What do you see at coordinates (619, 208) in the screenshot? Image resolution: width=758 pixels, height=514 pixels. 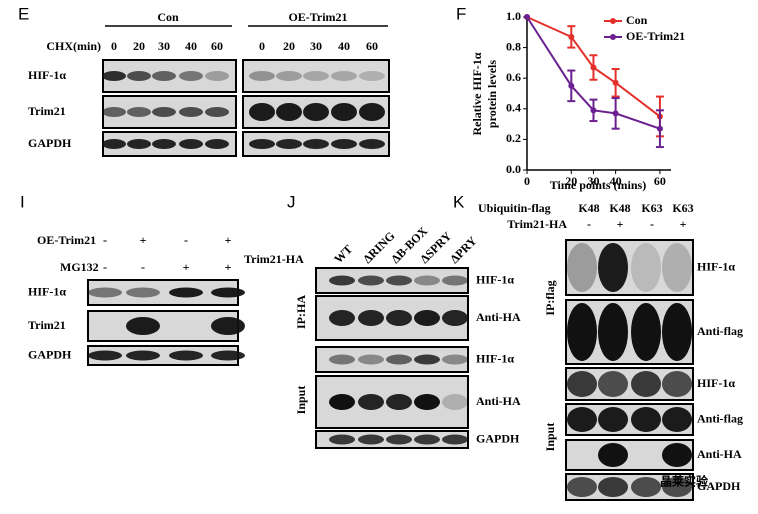 I see `lane-label: K48` at bounding box center [619, 208].